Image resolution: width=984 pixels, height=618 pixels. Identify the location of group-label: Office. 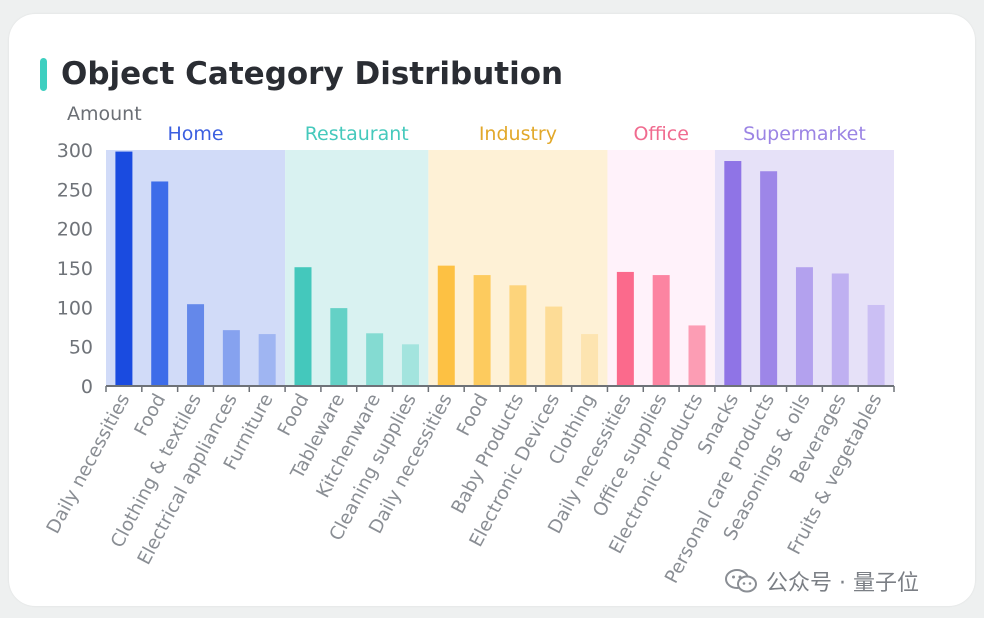
(660, 134).